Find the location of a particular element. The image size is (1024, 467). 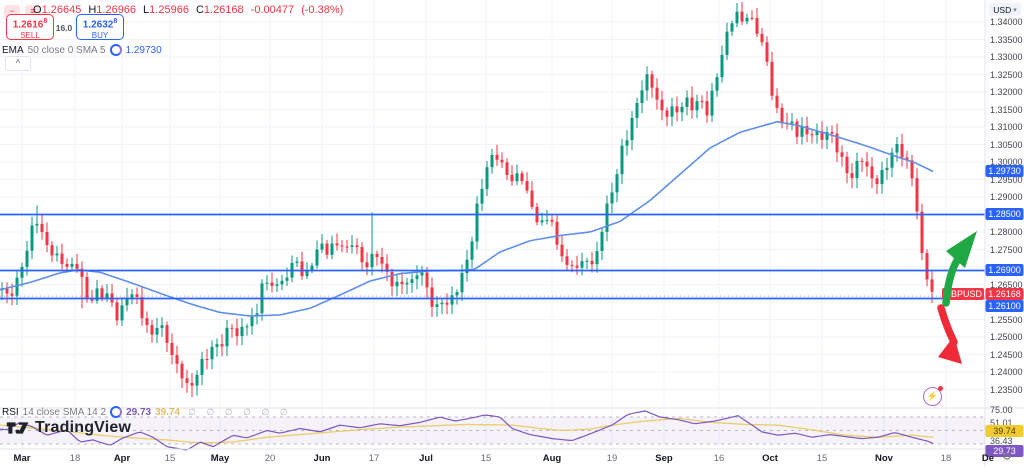

ohlc-value: 1.26645 is located at coordinates (61, 10).